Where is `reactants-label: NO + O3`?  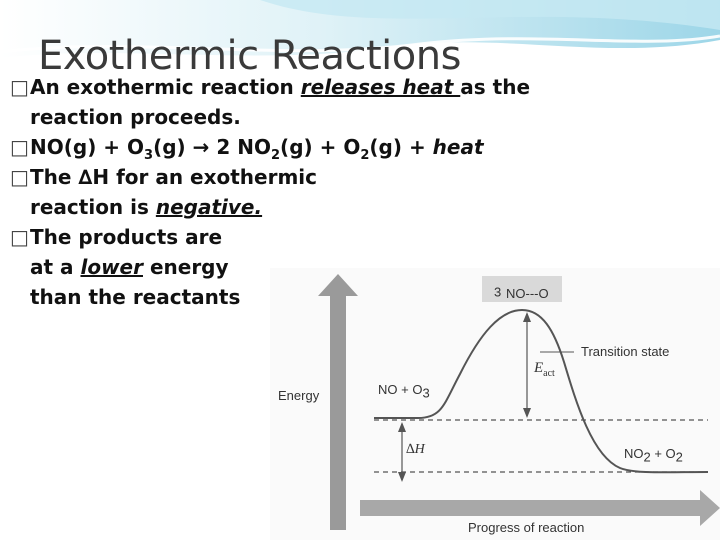 reactants-label: NO + O3 is located at coordinates (404, 391).